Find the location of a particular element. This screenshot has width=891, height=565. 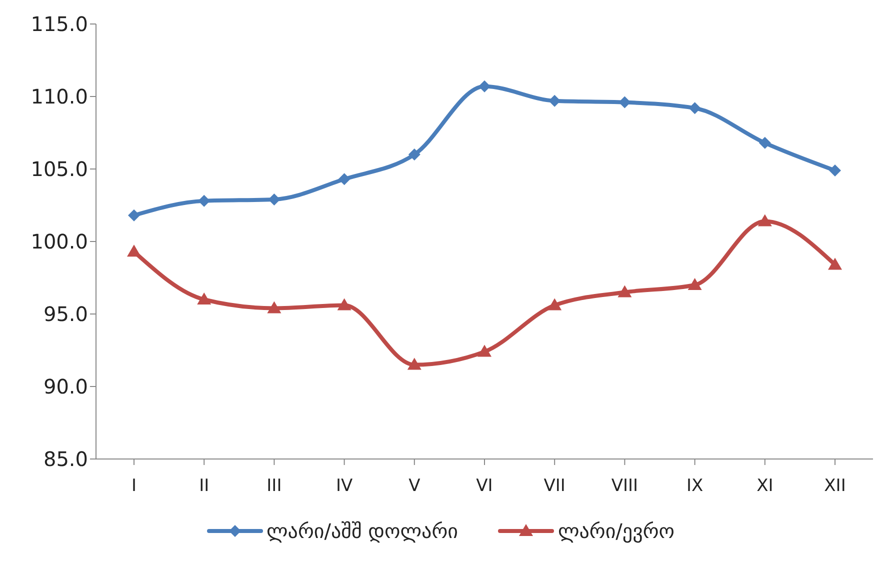

x-tick-label: XII is located at coordinates (835, 486).